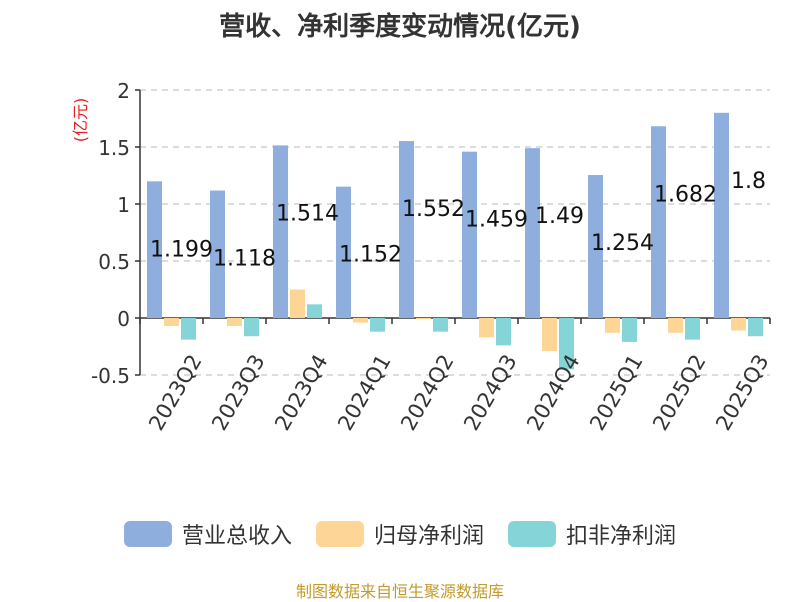 Image resolution: width=800 pixels, height=602 pixels. What do you see at coordinates (742, 392) in the screenshot?
I see `x-tick-label: 2025Q3` at bounding box center [742, 392].